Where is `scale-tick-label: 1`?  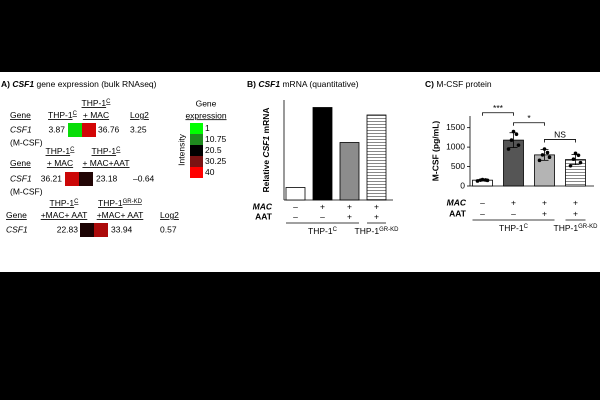
scale-tick-label: 1 is located at coordinates (207, 128).